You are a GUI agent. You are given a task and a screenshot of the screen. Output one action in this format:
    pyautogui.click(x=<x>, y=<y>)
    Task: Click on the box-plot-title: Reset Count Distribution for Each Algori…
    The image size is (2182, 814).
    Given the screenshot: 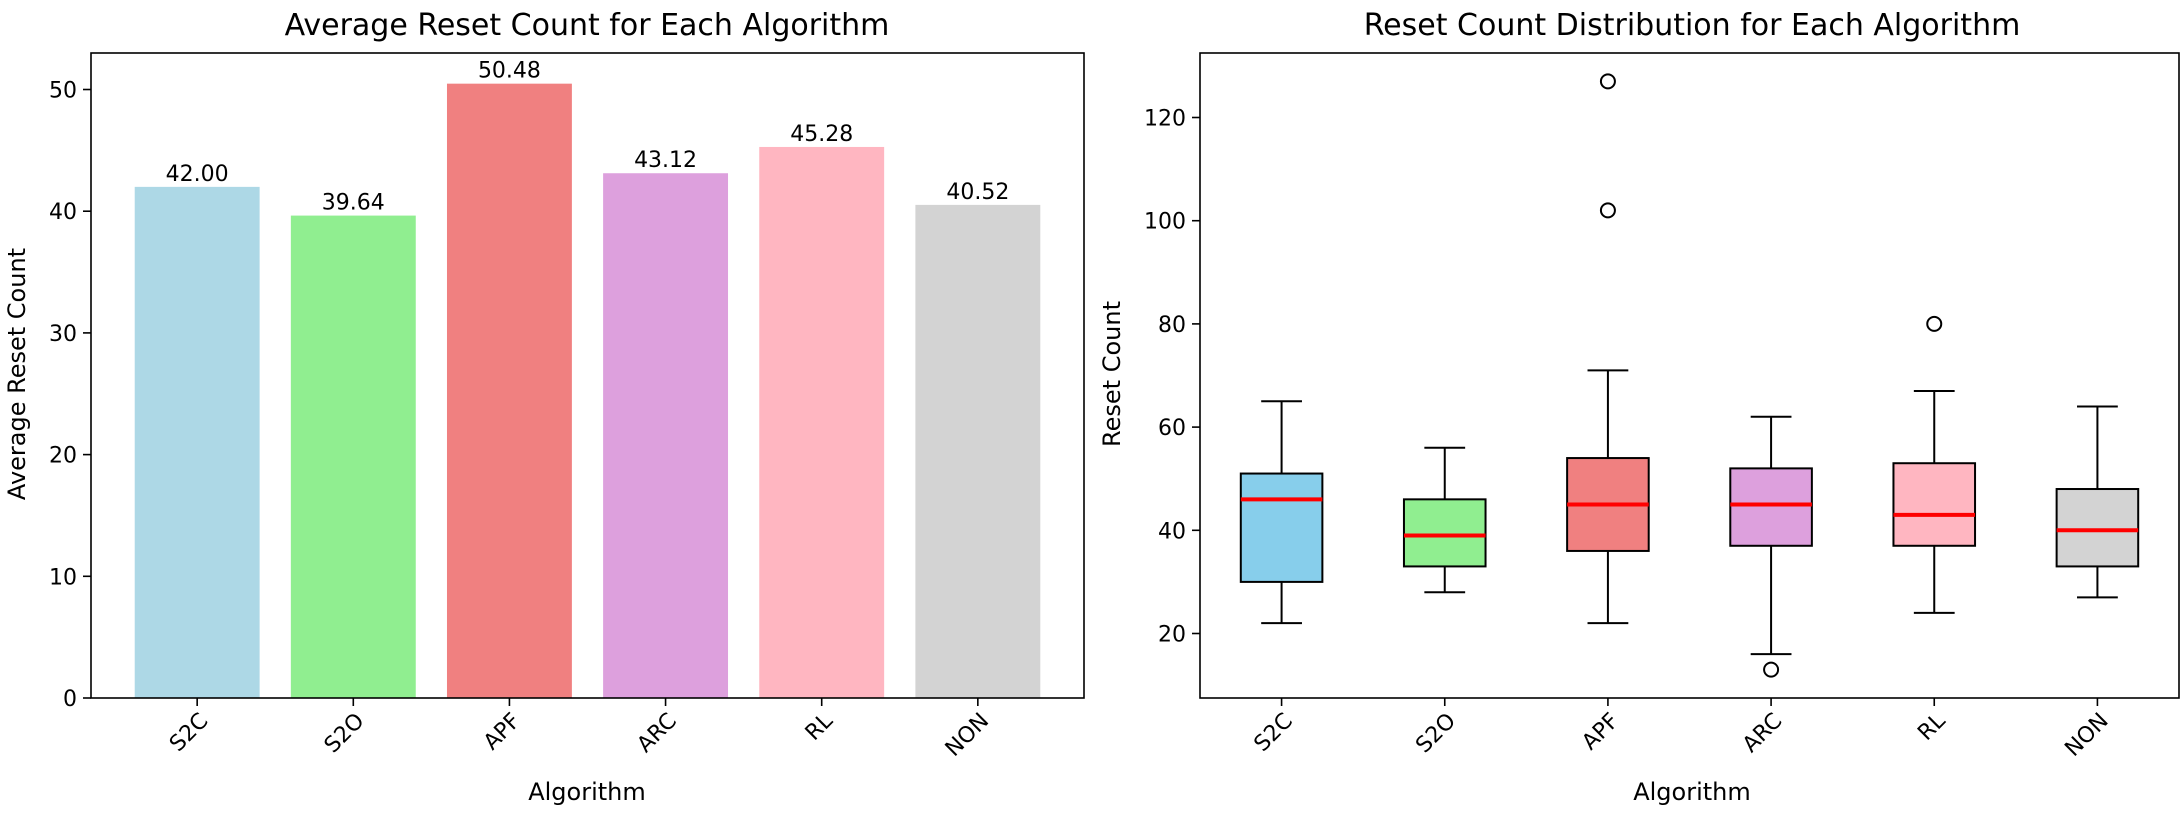 What is the action you would take?
    pyautogui.click(x=1692, y=25)
    